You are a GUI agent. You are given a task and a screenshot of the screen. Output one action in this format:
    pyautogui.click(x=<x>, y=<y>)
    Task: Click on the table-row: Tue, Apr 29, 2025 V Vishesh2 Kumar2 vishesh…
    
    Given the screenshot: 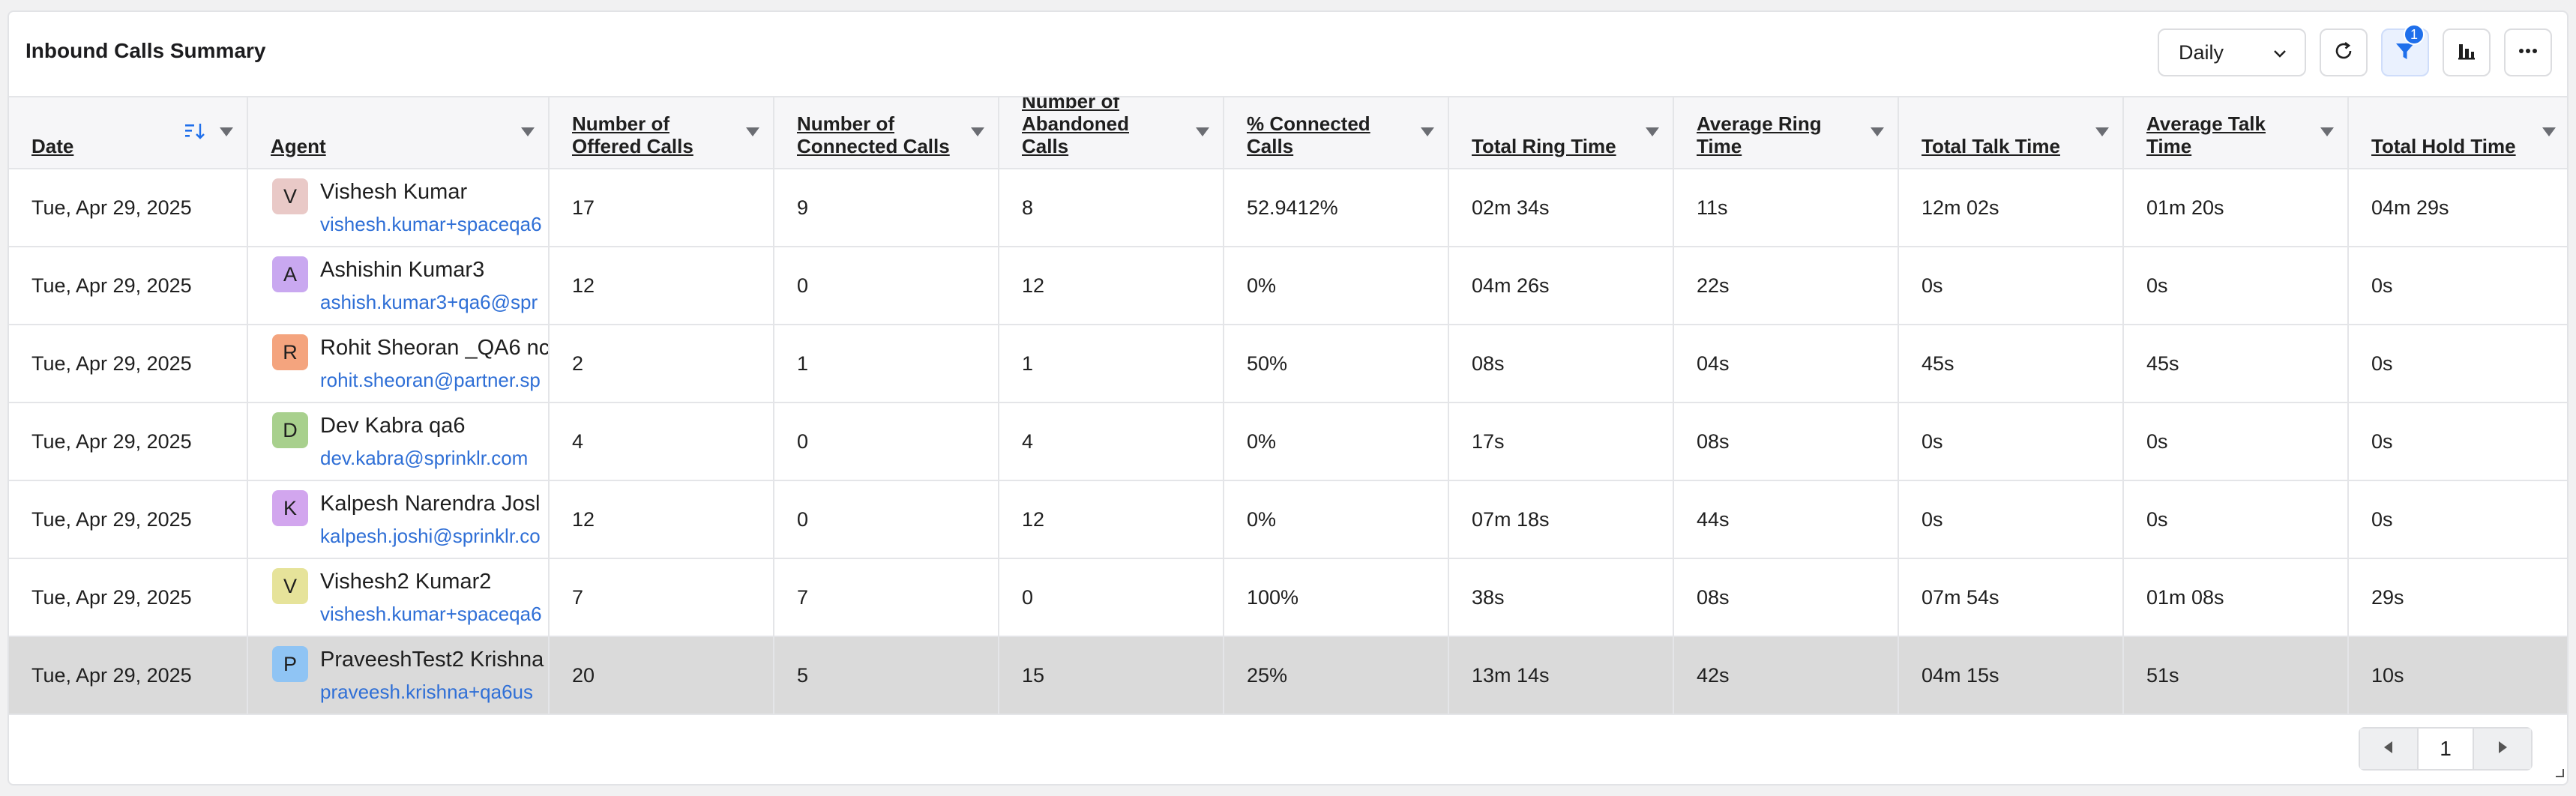 What is the action you would take?
    pyautogui.click(x=1288, y=598)
    